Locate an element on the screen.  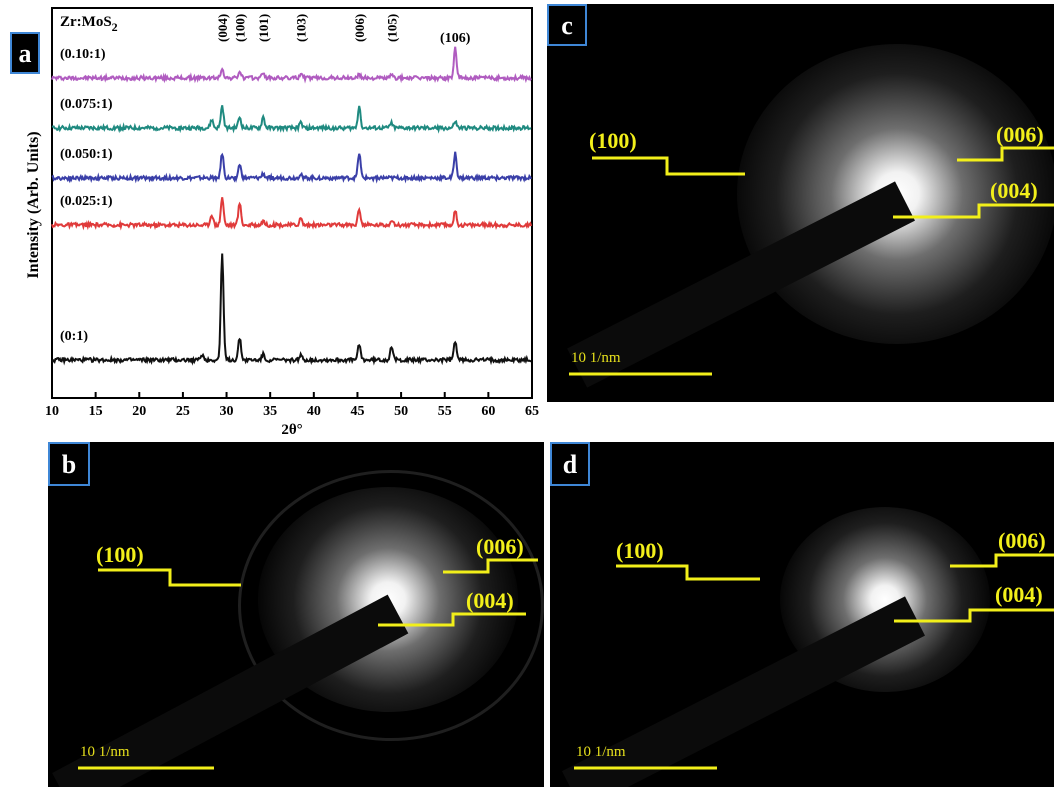
x-tick-label: 10 is located at coordinates (52, 411).